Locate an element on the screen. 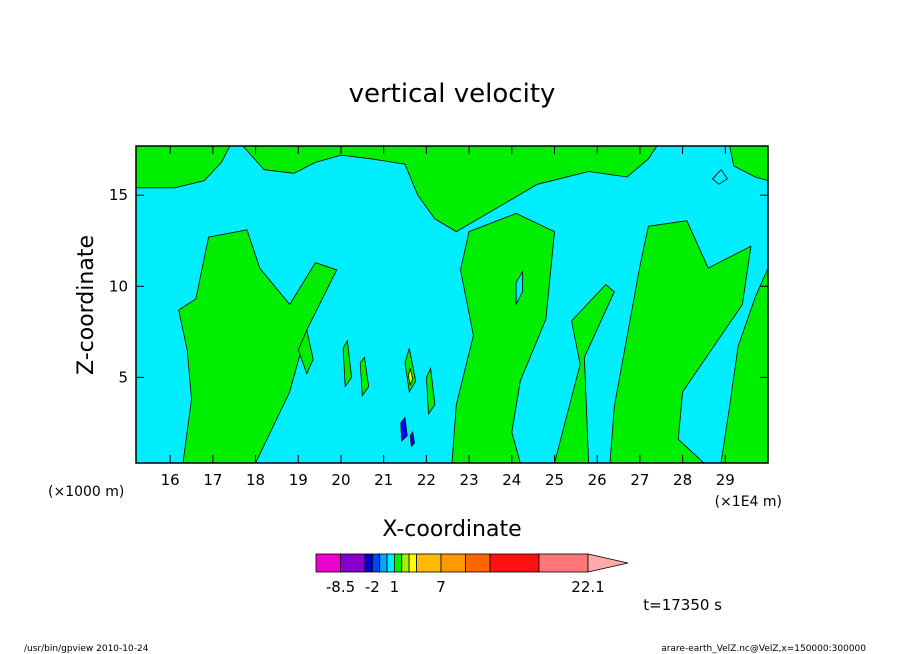 This screenshot has width=904, height=654. footer-left: /usr/bin/gpview 2010-10-24 is located at coordinates (86, 649).